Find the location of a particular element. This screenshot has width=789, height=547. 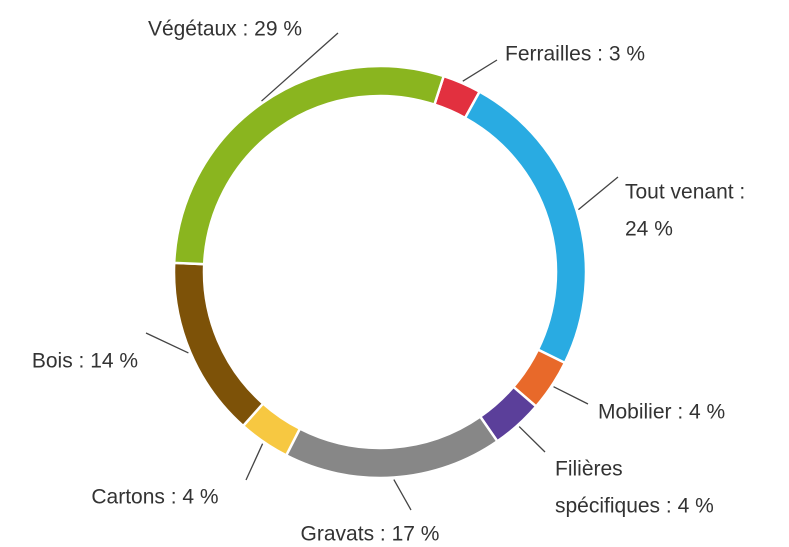

data-label: Cartons : 4 % is located at coordinates (154, 497).